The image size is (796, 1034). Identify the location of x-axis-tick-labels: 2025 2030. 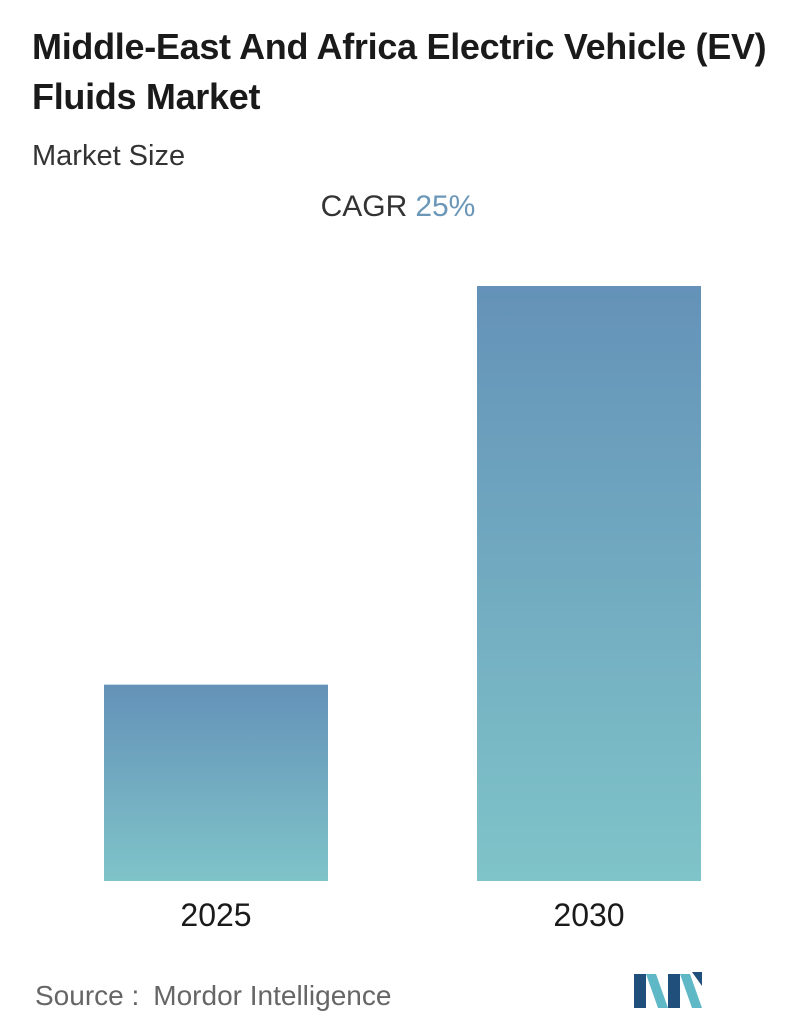
(402, 915).